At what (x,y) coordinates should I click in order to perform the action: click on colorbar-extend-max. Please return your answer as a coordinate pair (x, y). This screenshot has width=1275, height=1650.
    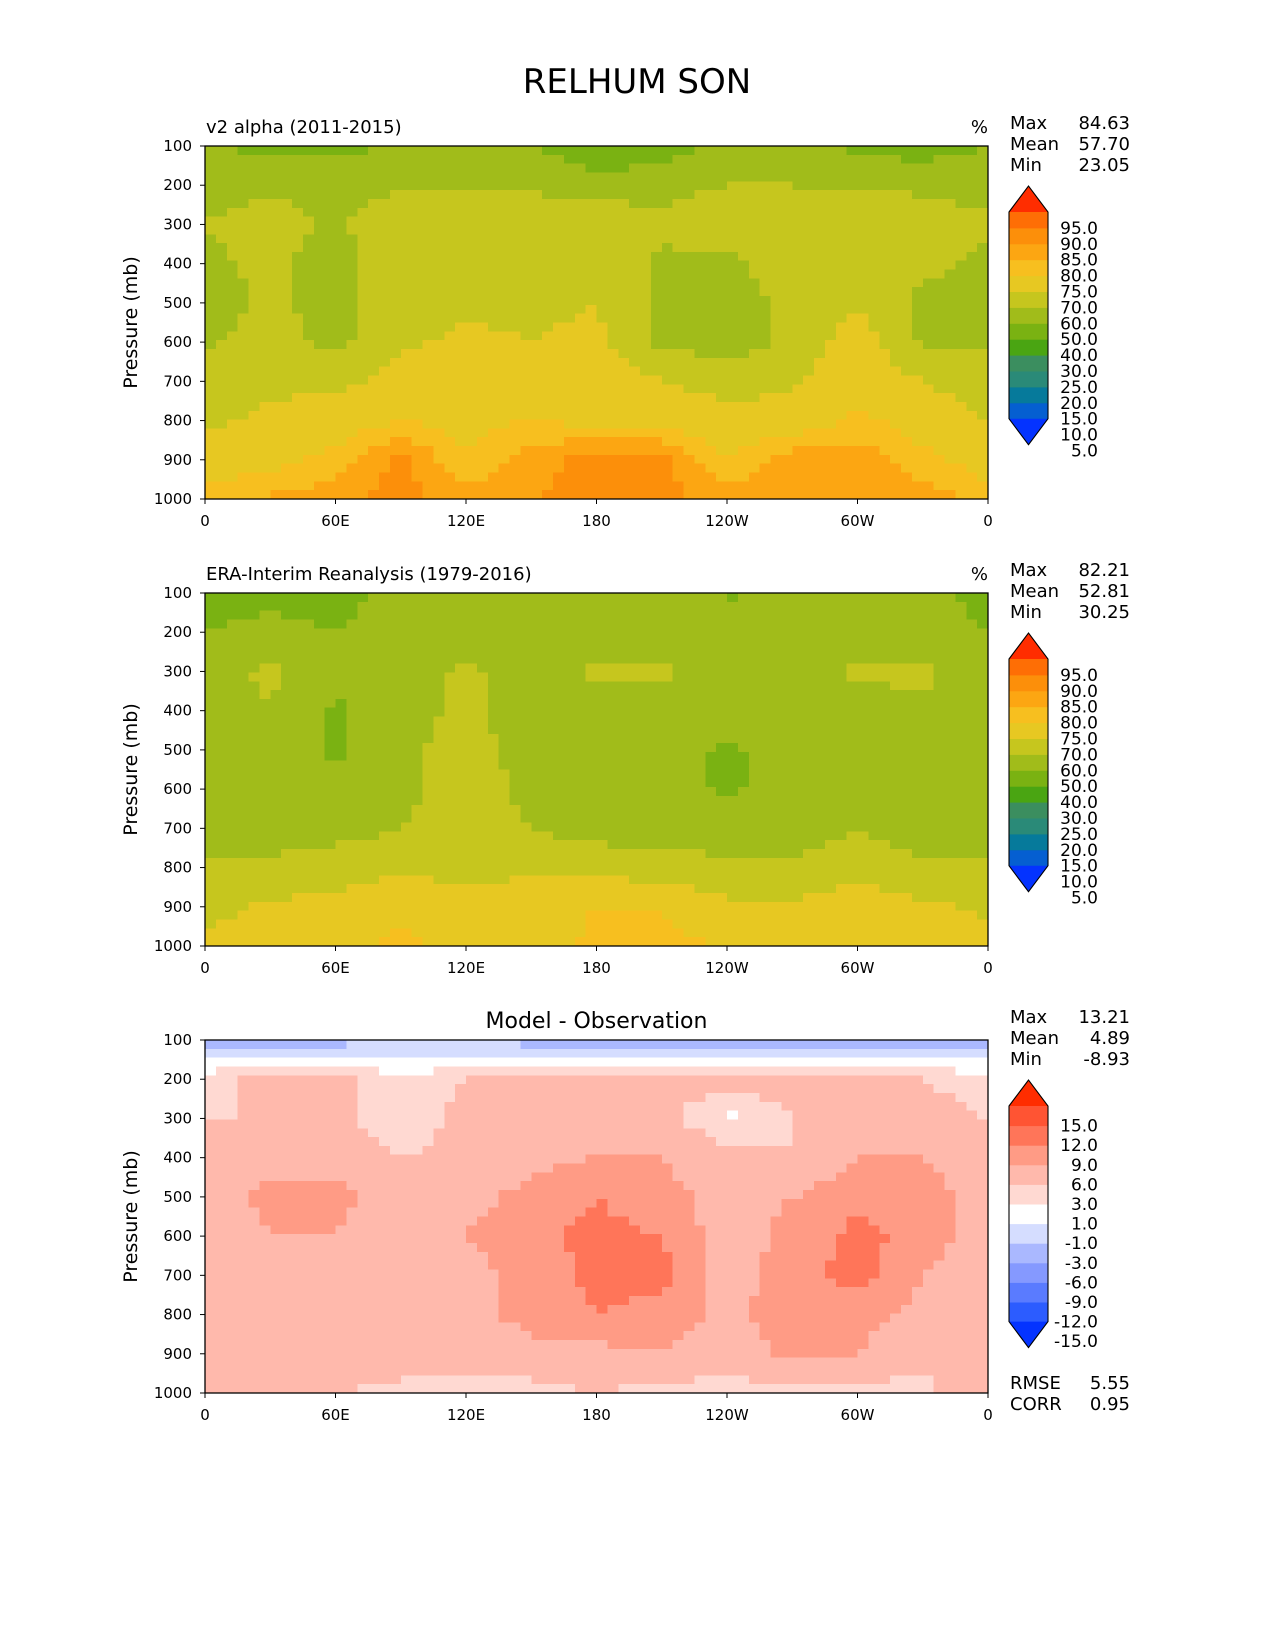
    Looking at the image, I should click on (1028, 199).